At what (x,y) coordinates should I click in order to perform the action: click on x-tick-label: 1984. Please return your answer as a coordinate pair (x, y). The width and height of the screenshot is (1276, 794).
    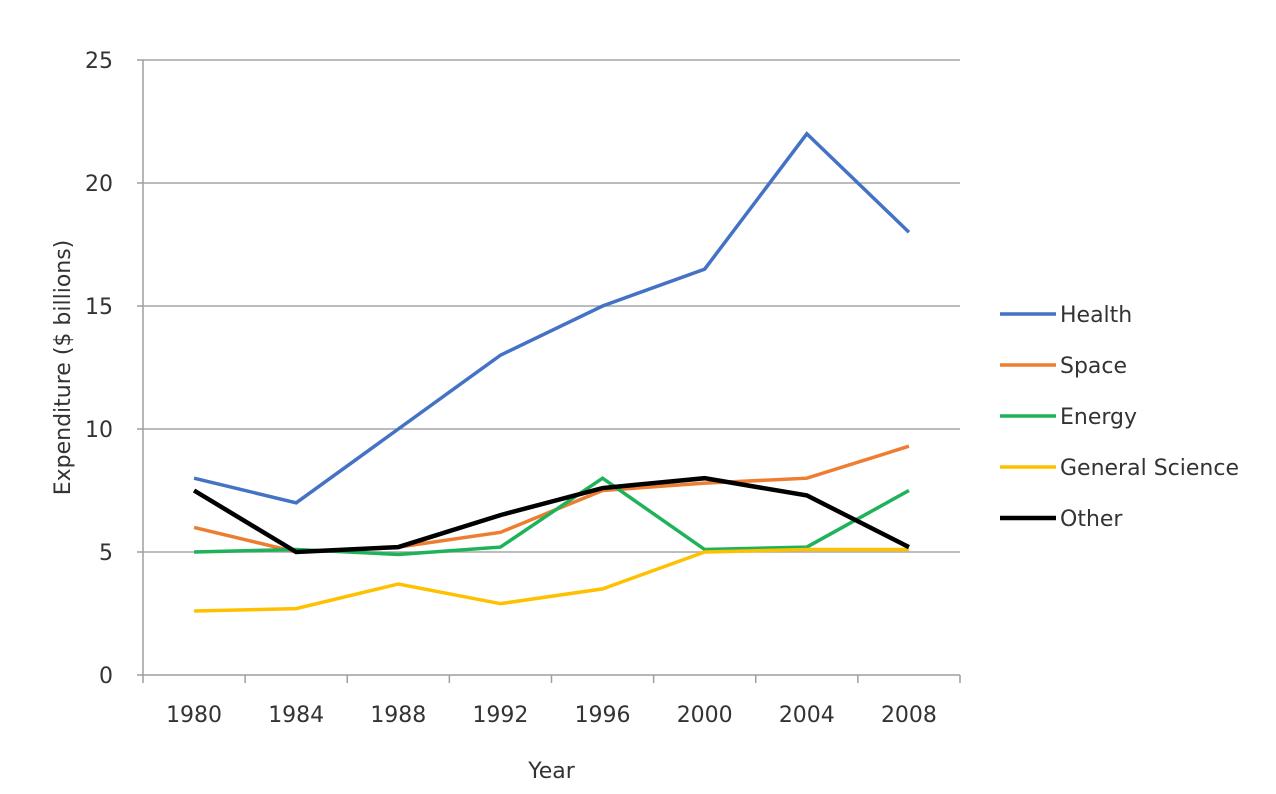
    Looking at the image, I should click on (296, 715).